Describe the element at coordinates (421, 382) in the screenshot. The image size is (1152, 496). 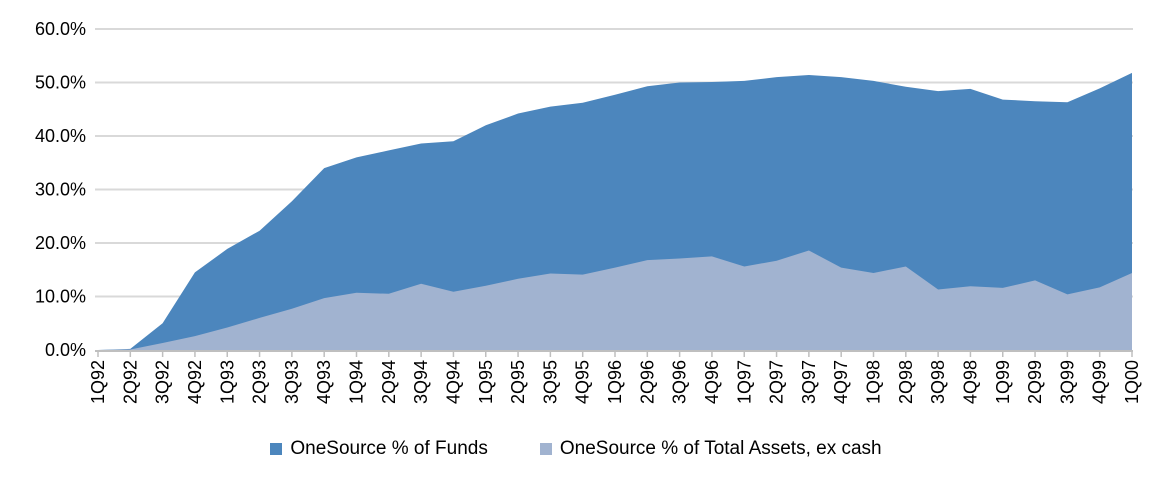
I see `svg-text: 3Q94` at that location.